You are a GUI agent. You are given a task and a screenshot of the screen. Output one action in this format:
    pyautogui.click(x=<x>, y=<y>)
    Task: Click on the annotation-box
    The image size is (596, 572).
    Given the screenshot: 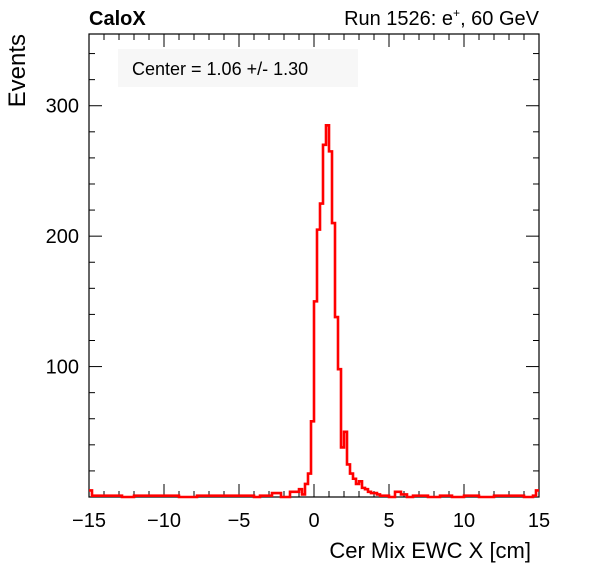 What is the action you would take?
    pyautogui.click(x=238, y=68)
    